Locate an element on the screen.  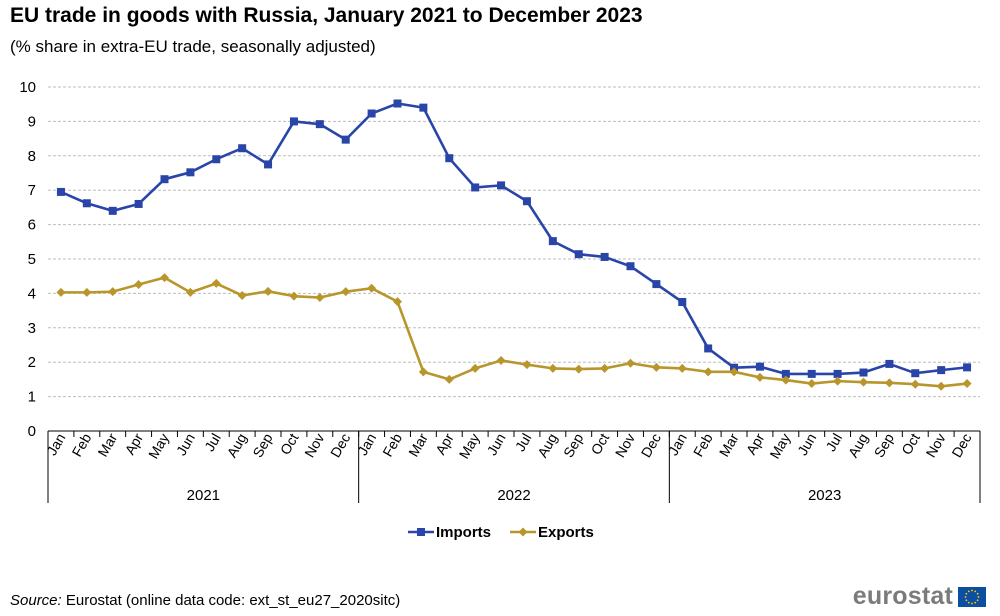
y-tick-label: 1 is located at coordinates (32, 397).